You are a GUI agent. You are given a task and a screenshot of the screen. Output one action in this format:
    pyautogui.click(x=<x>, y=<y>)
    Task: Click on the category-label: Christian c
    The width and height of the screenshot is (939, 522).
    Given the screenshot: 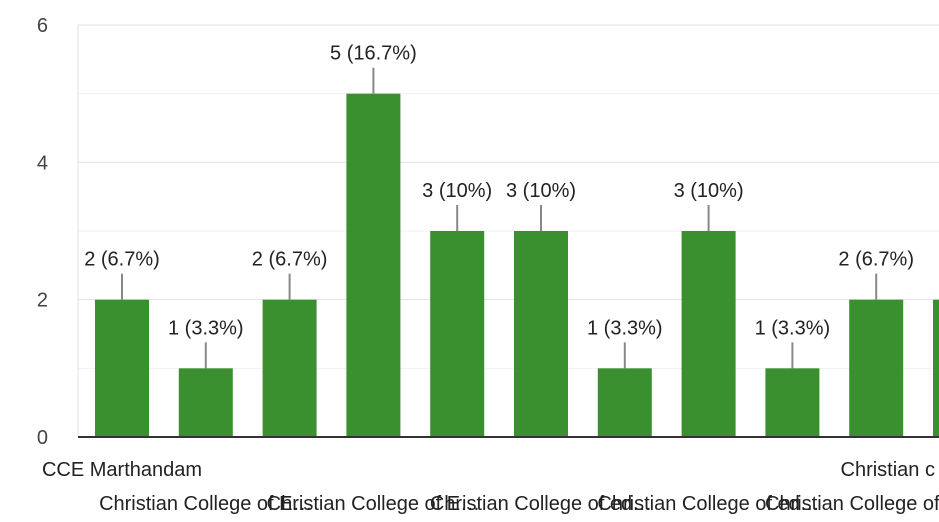 What is the action you would take?
    pyautogui.click(x=888, y=470)
    